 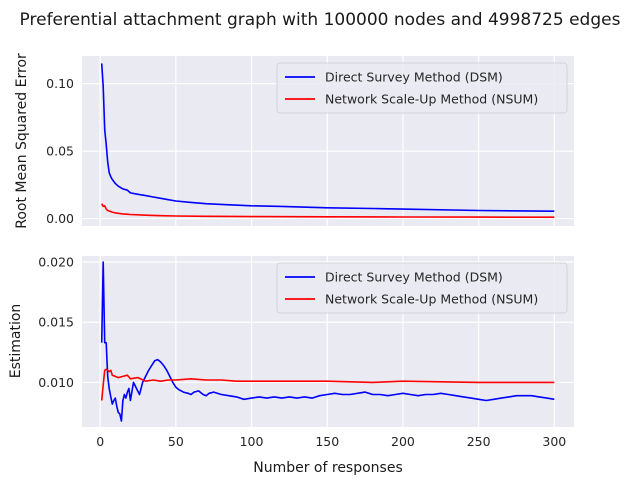 I want to click on rmse-legend-label-dsm: Direct Survey Method (DSM), so click(x=414, y=77).